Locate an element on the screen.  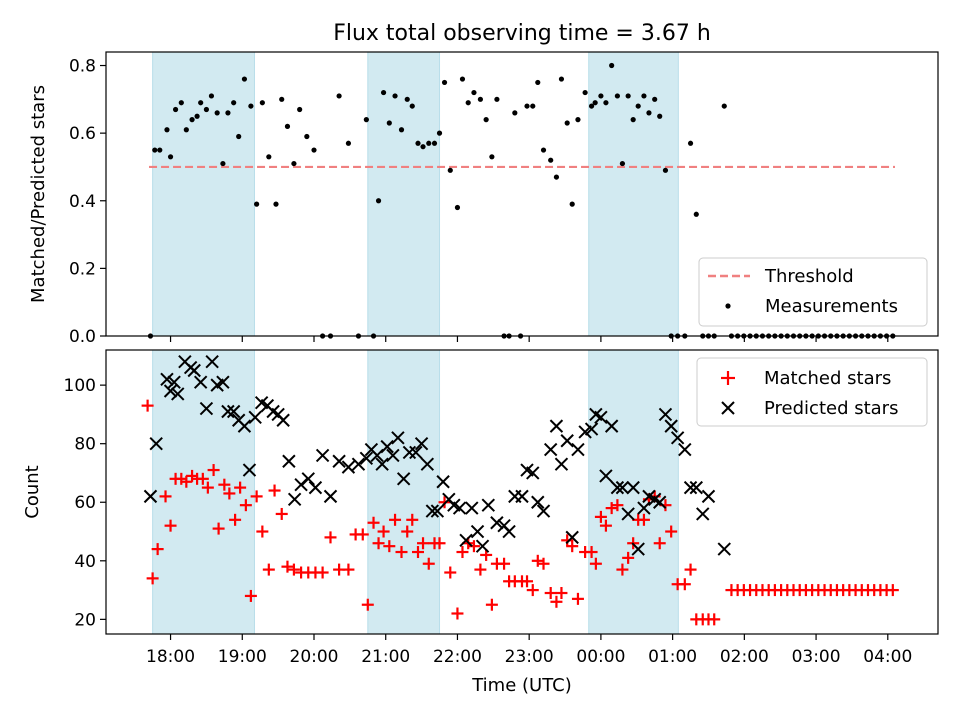
bottom-ytick-label: 80 is located at coordinates (85, 445).